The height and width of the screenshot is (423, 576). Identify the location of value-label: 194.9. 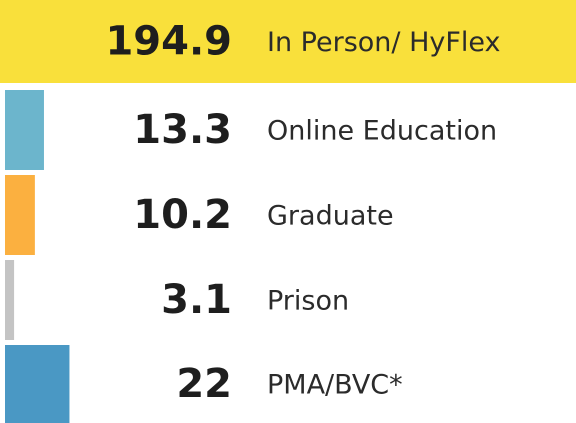
(168, 42).